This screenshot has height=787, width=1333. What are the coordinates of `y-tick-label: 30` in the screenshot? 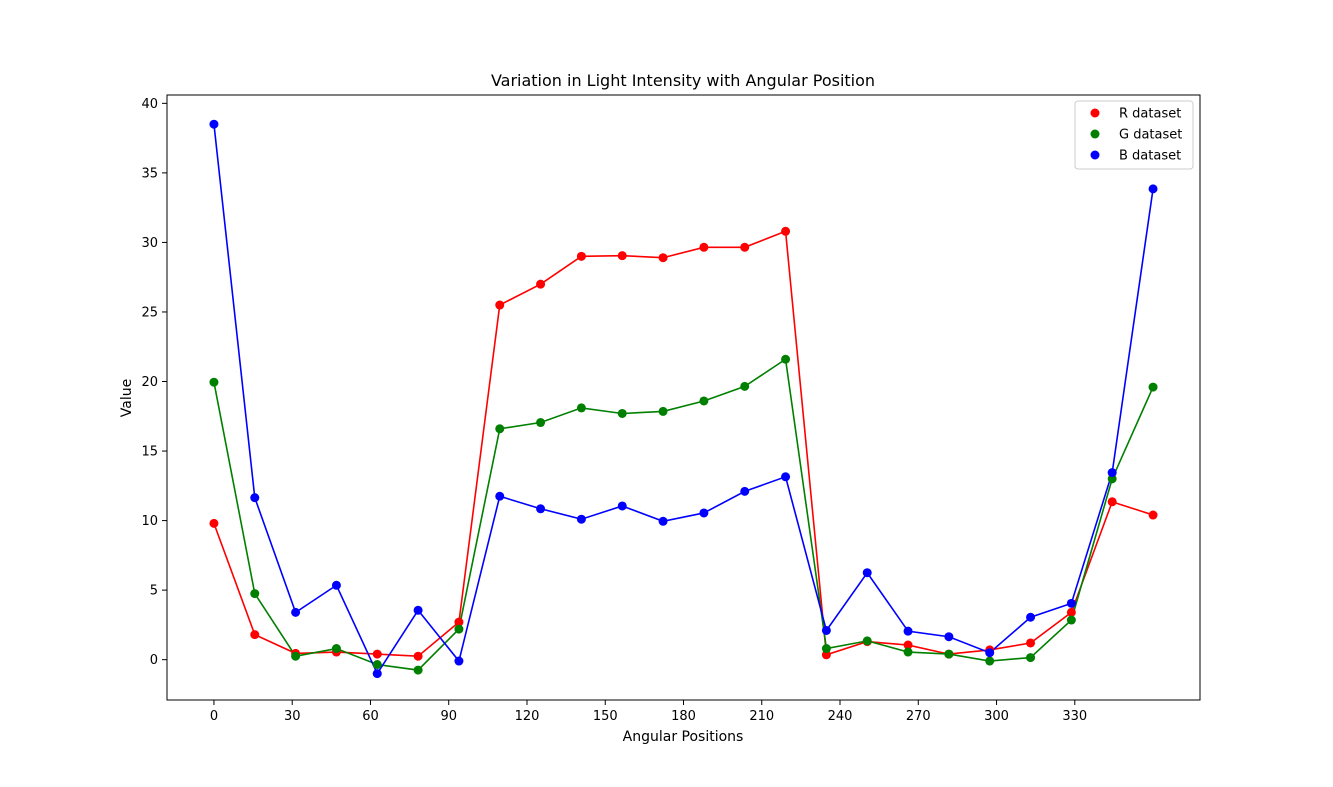 It's located at (149, 243).